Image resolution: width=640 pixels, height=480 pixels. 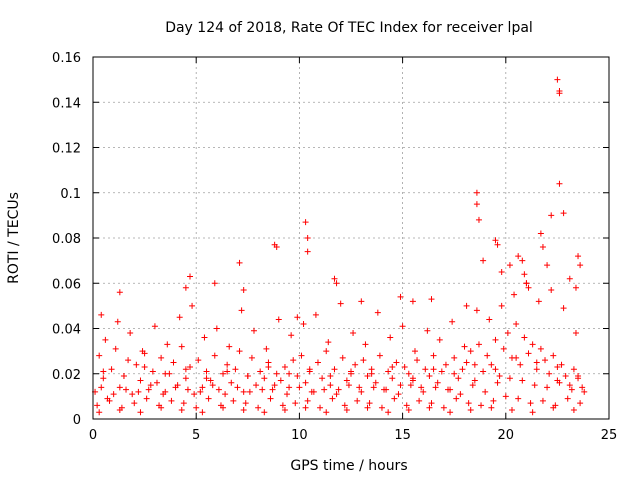 What do you see at coordinates (66, 330) in the screenshot?
I see `y-tick-label: 0.04` at bounding box center [66, 330].